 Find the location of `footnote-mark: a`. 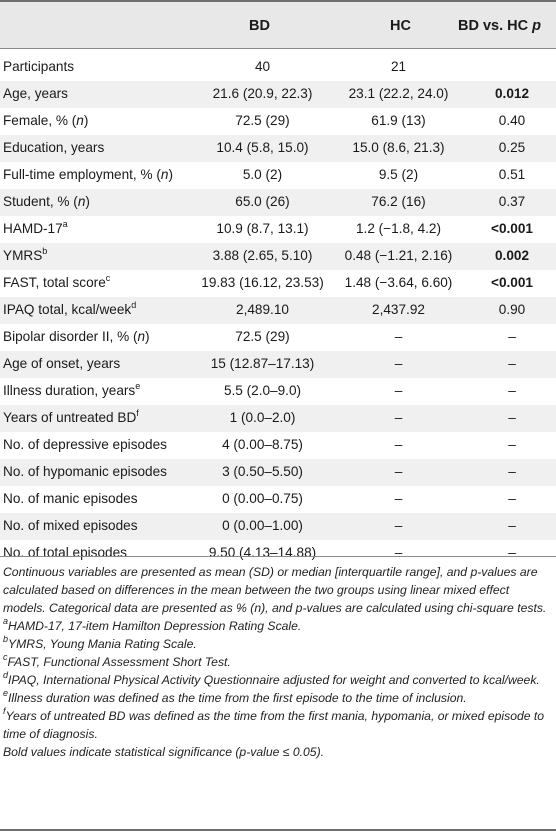

footnote-mark: a is located at coordinates (6, 621).